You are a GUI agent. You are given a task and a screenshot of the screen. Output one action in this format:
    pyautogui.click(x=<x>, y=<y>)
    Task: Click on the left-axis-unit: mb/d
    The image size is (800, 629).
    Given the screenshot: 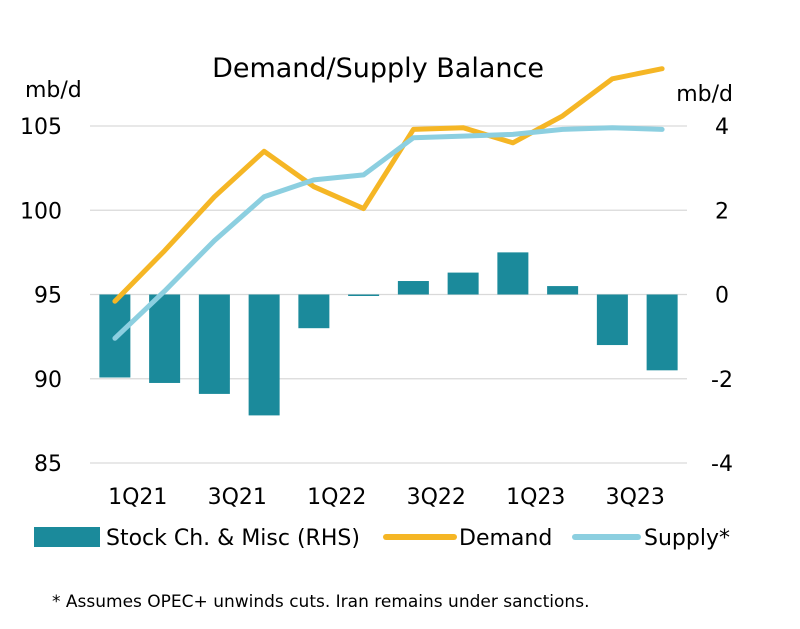 What is the action you would take?
    pyautogui.click(x=53, y=90)
    